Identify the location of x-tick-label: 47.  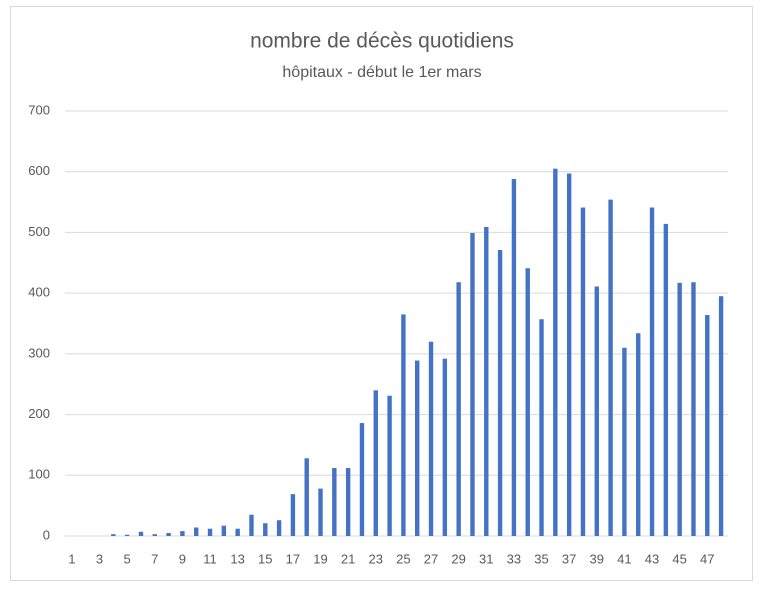
(707, 558).